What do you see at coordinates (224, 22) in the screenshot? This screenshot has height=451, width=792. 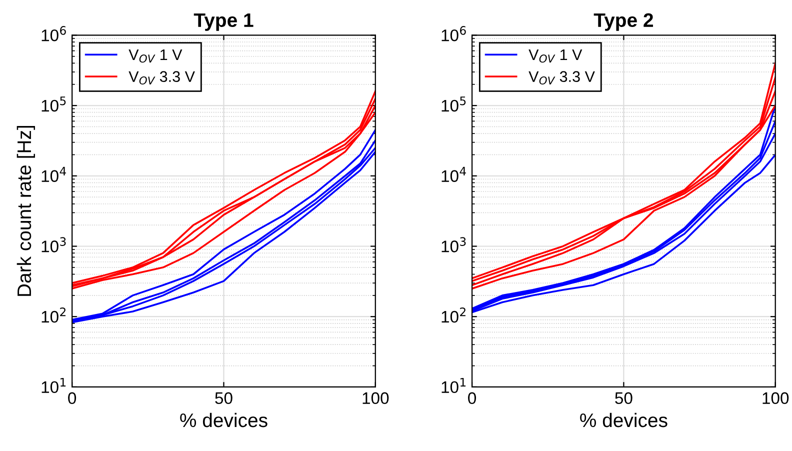 I see `chart-title: Type 1` at bounding box center [224, 22].